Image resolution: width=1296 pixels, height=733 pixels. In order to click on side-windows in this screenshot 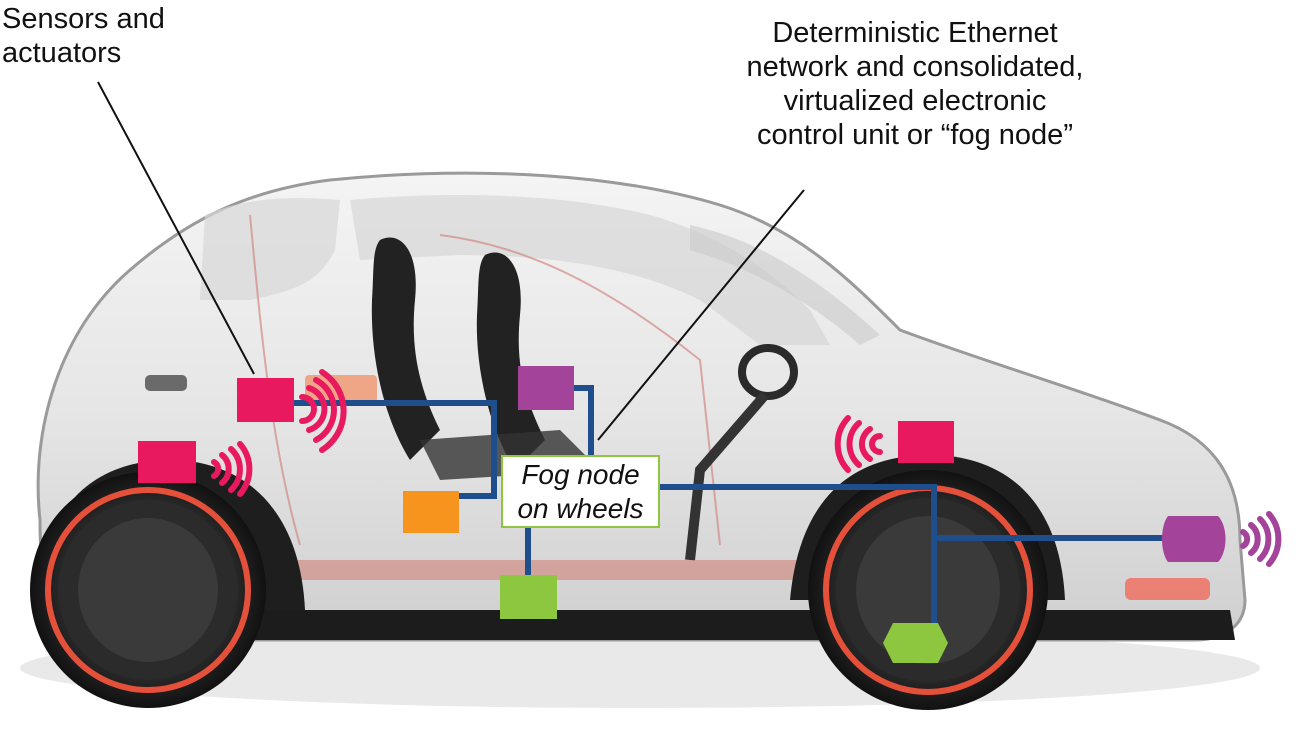, I will do `click(590, 270)`.